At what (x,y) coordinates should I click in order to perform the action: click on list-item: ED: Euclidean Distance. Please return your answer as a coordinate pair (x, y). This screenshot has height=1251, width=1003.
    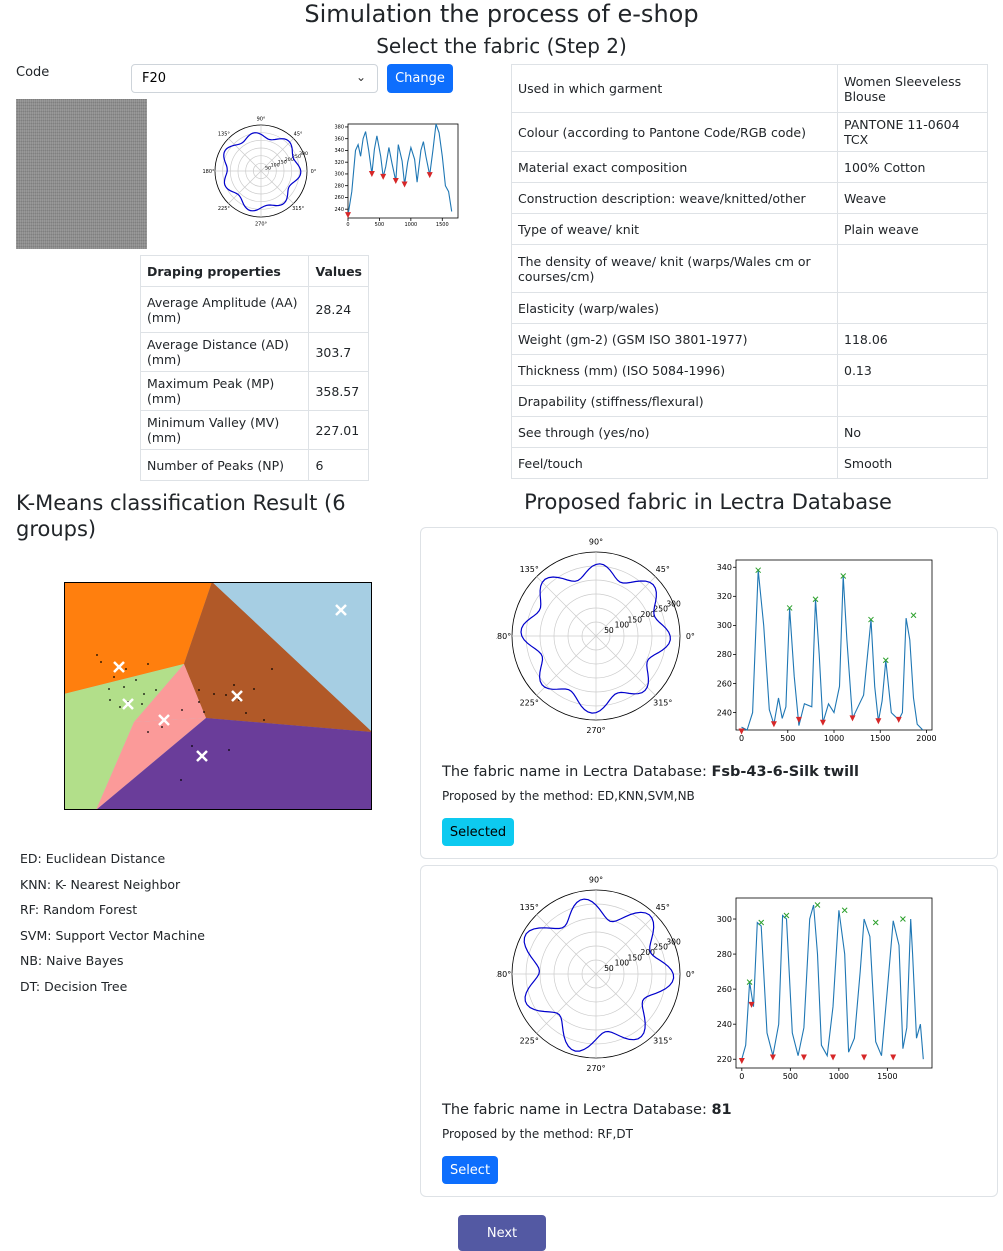
    Looking at the image, I should click on (93, 858).